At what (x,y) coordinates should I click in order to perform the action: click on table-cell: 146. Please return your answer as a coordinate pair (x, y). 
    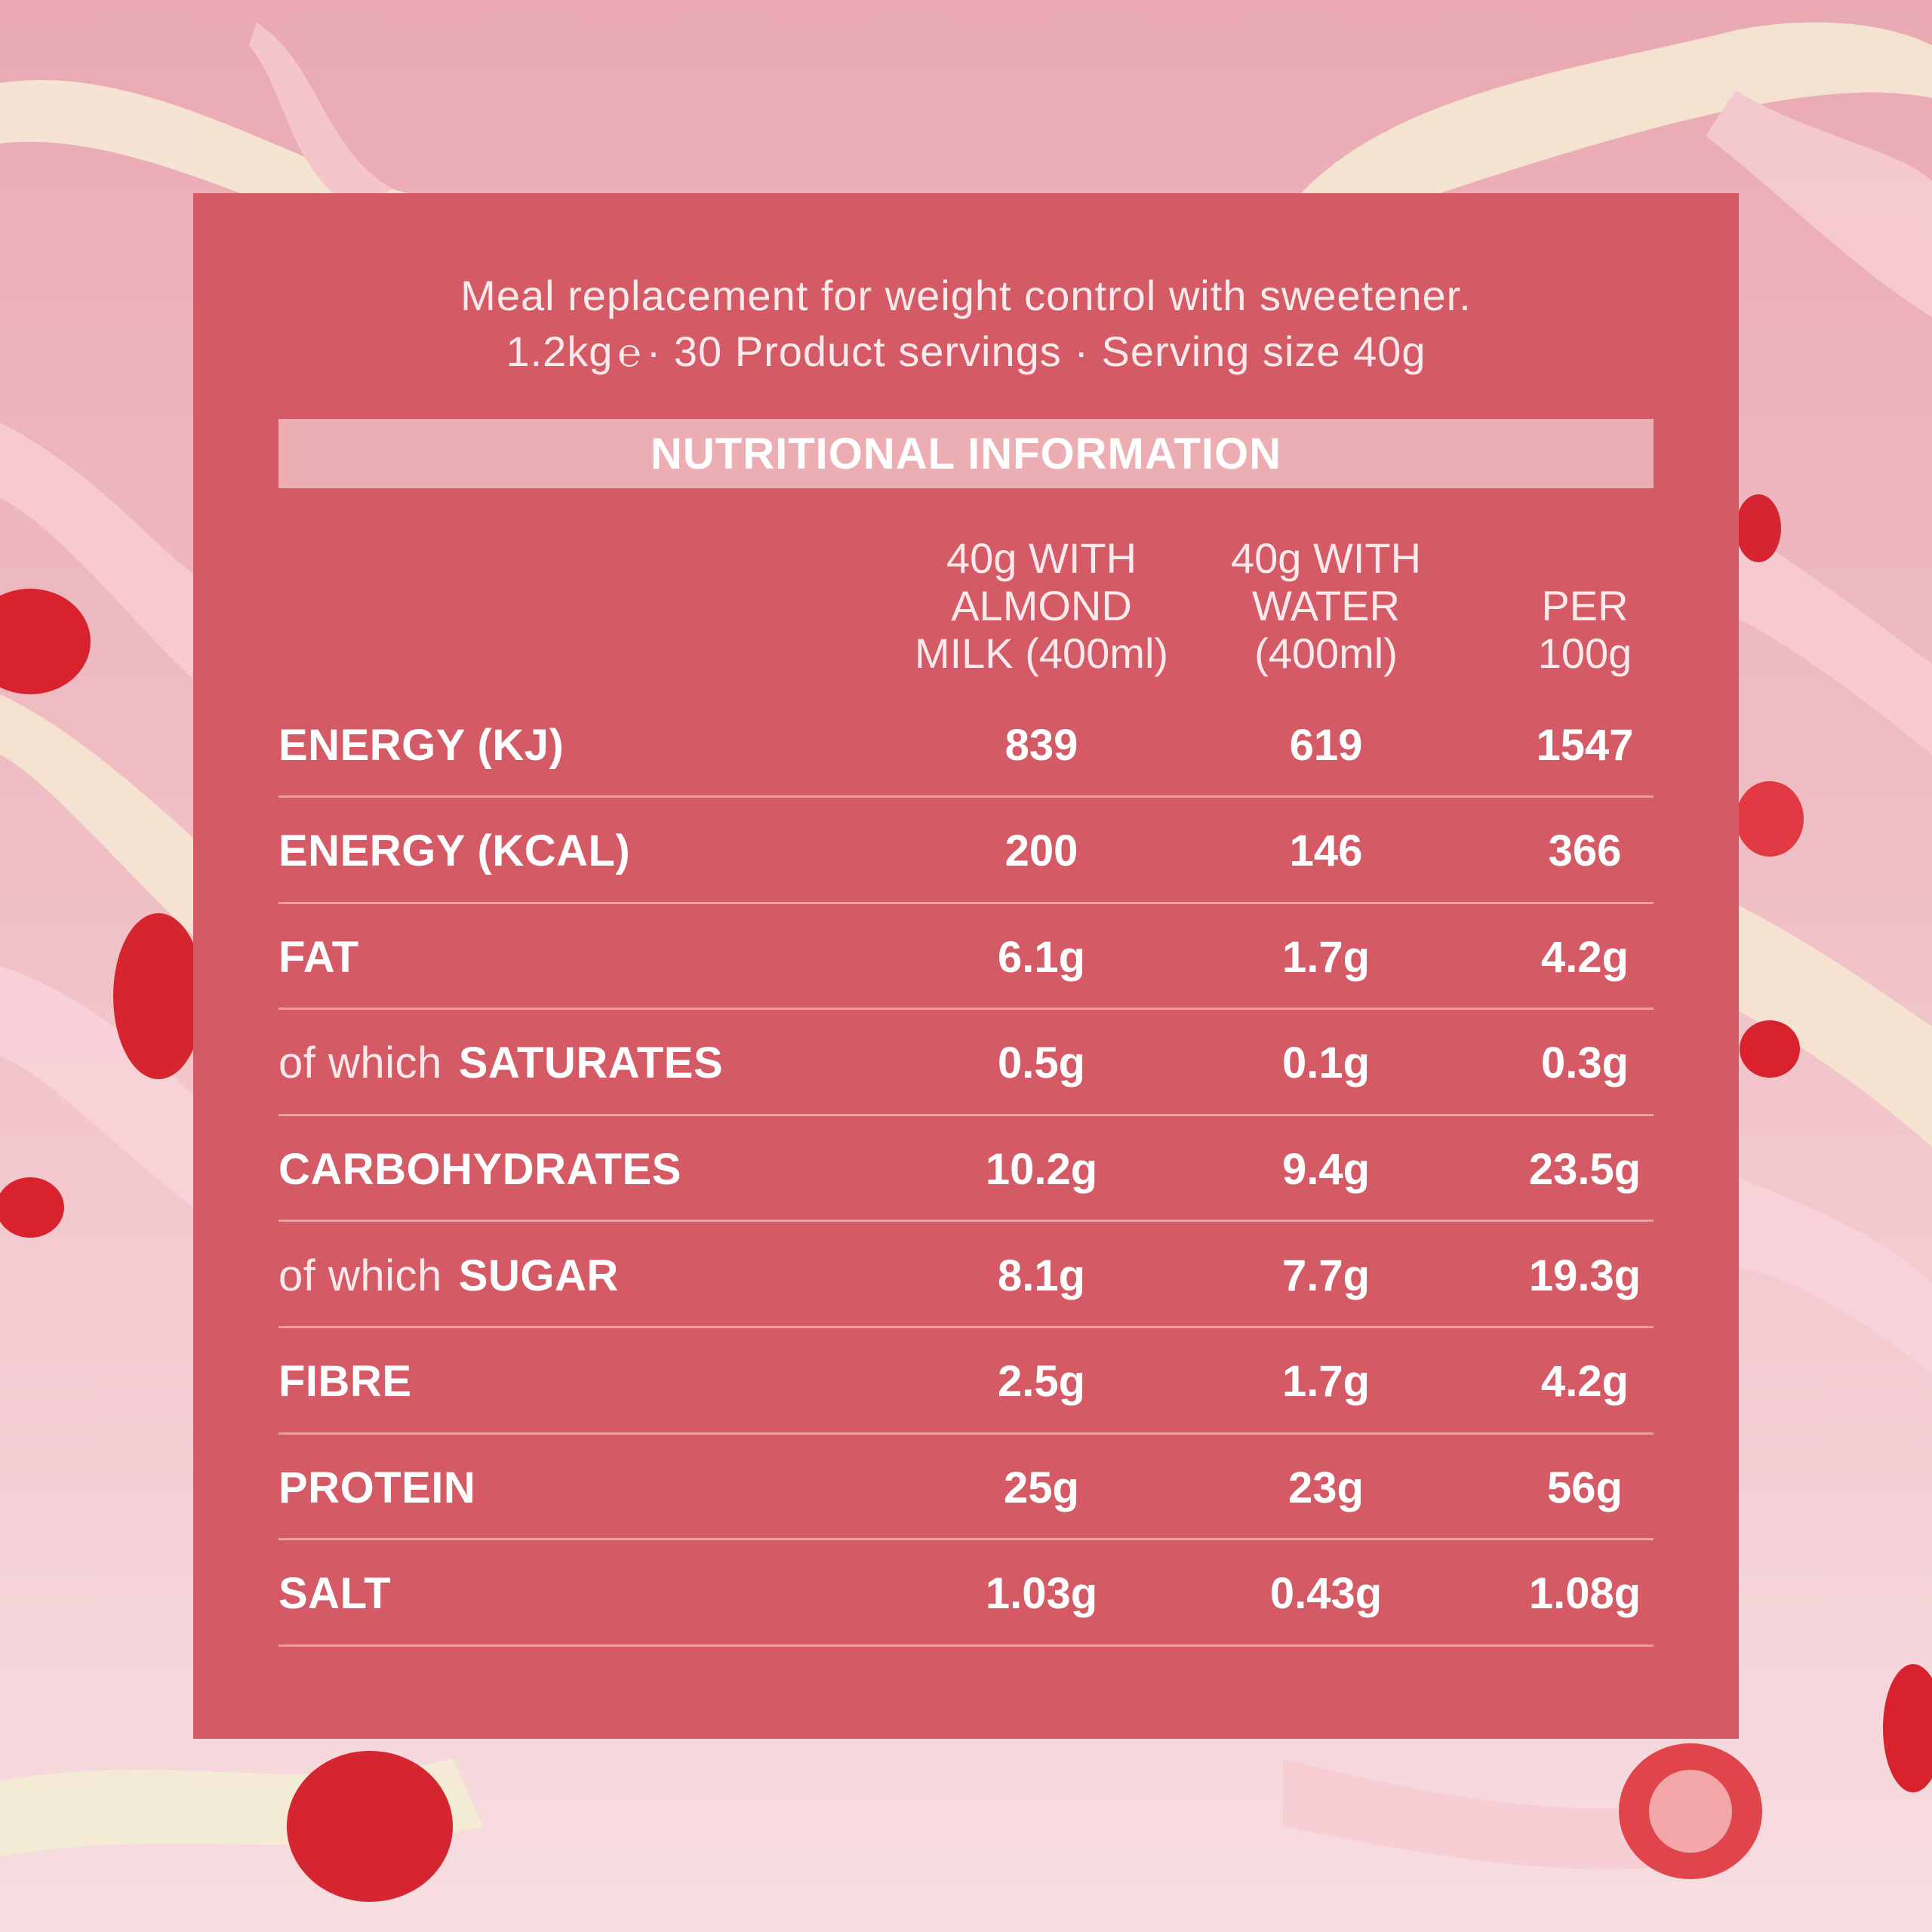
    Looking at the image, I should click on (1326, 851).